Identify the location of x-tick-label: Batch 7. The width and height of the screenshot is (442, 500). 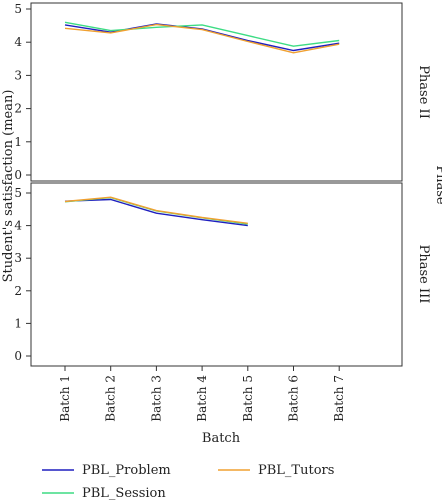
(339, 398).